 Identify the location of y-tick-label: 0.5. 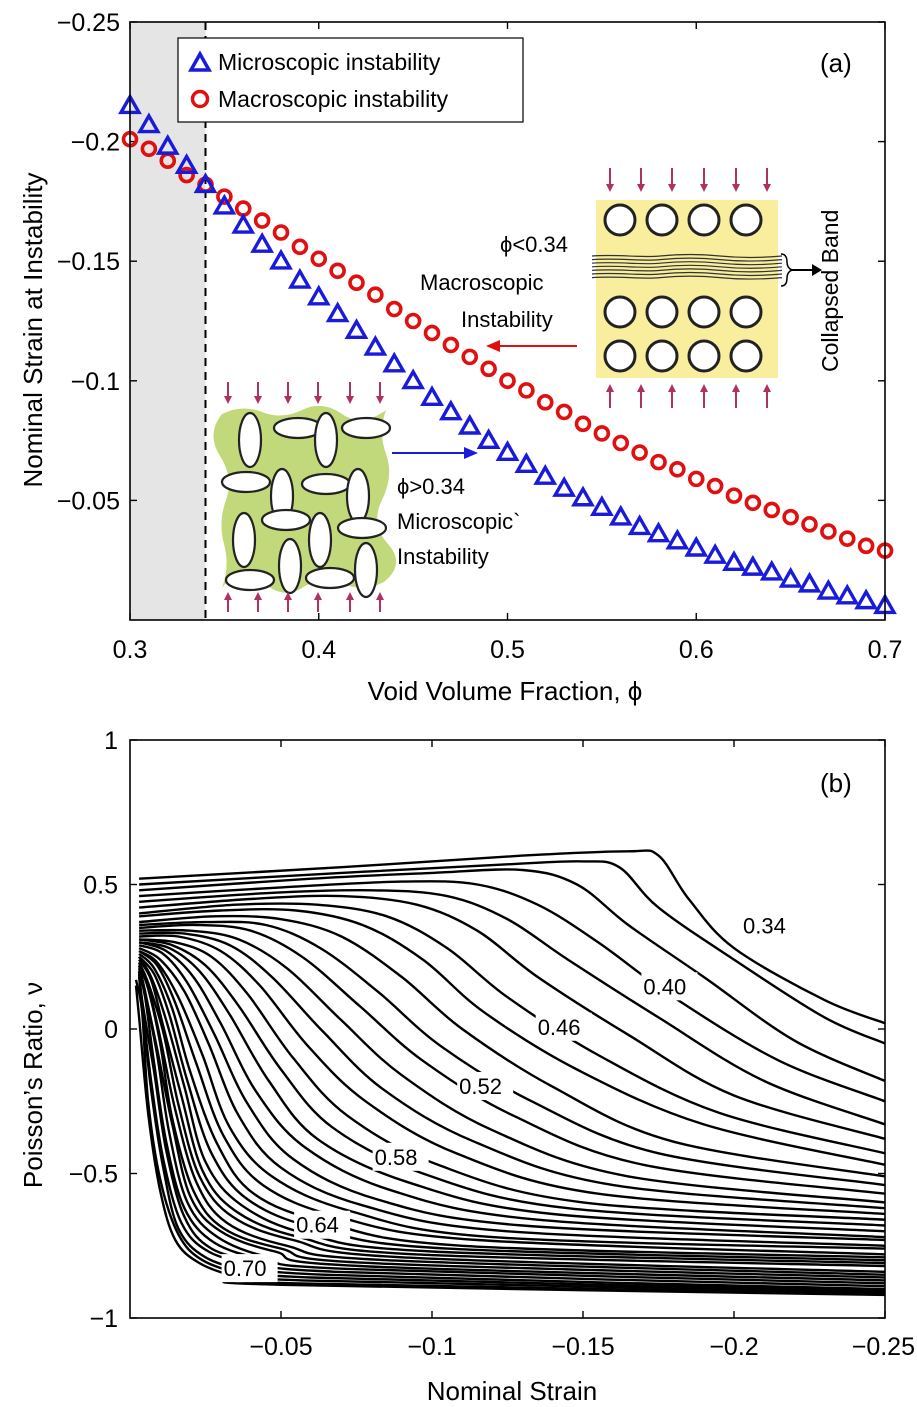
(100, 886).